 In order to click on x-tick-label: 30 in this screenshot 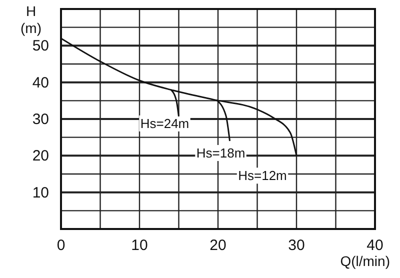, I will do `click(296, 245)`.